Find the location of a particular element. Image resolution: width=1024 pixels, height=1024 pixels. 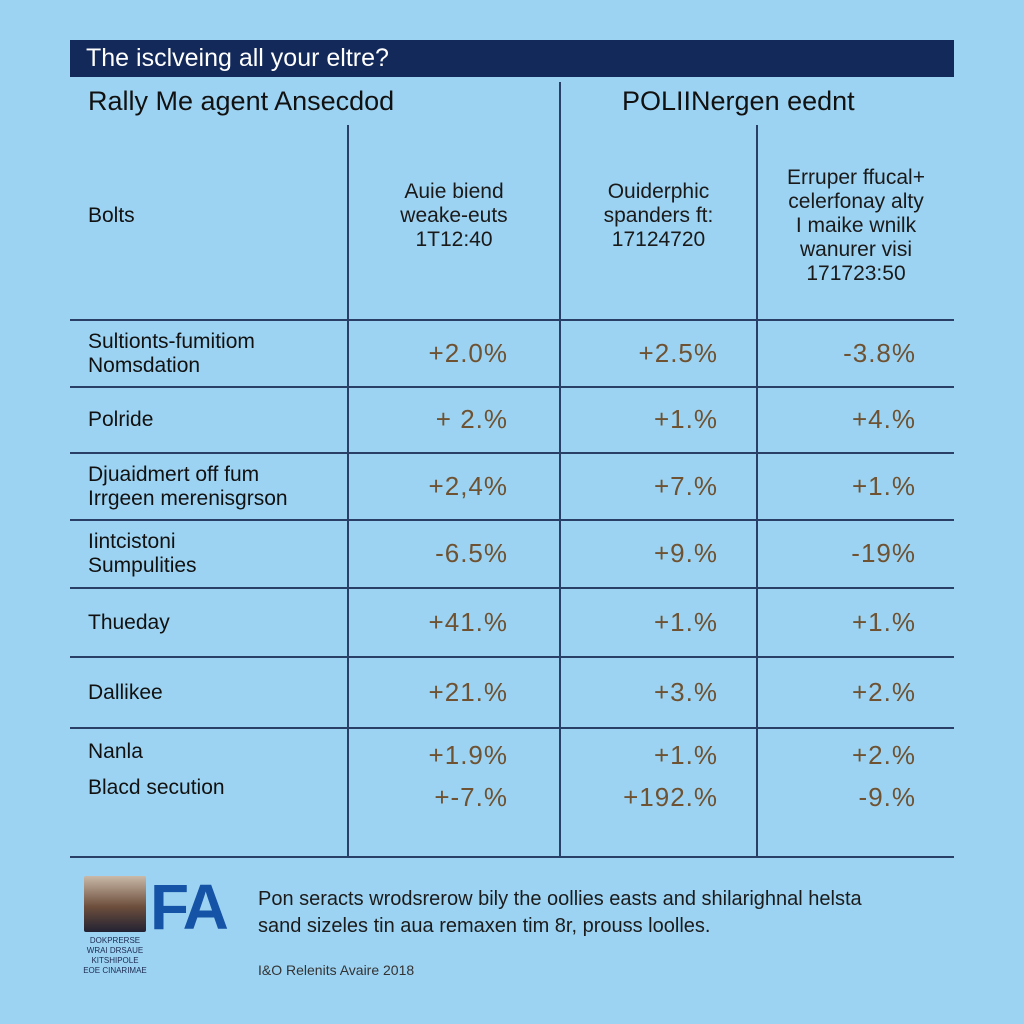

row-label: Thueday is located at coordinates (129, 622).